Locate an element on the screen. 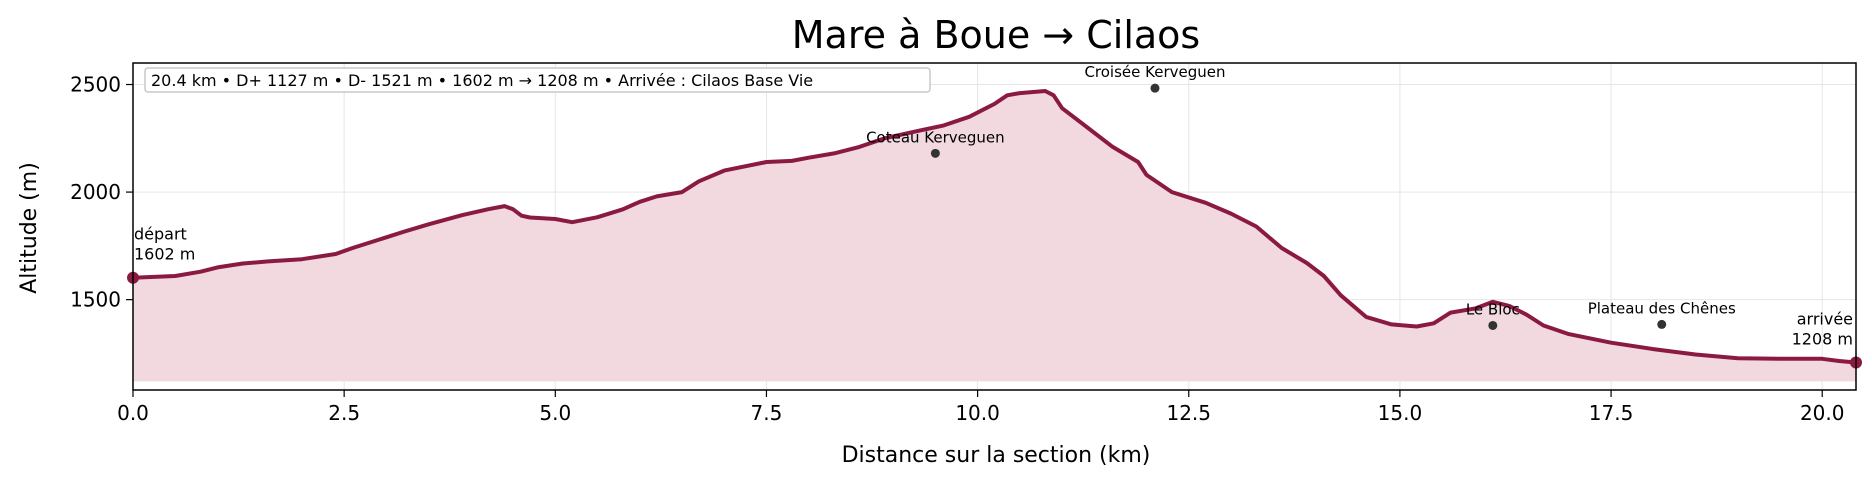  x-tick-label: 7.5 is located at coordinates (767, 413).